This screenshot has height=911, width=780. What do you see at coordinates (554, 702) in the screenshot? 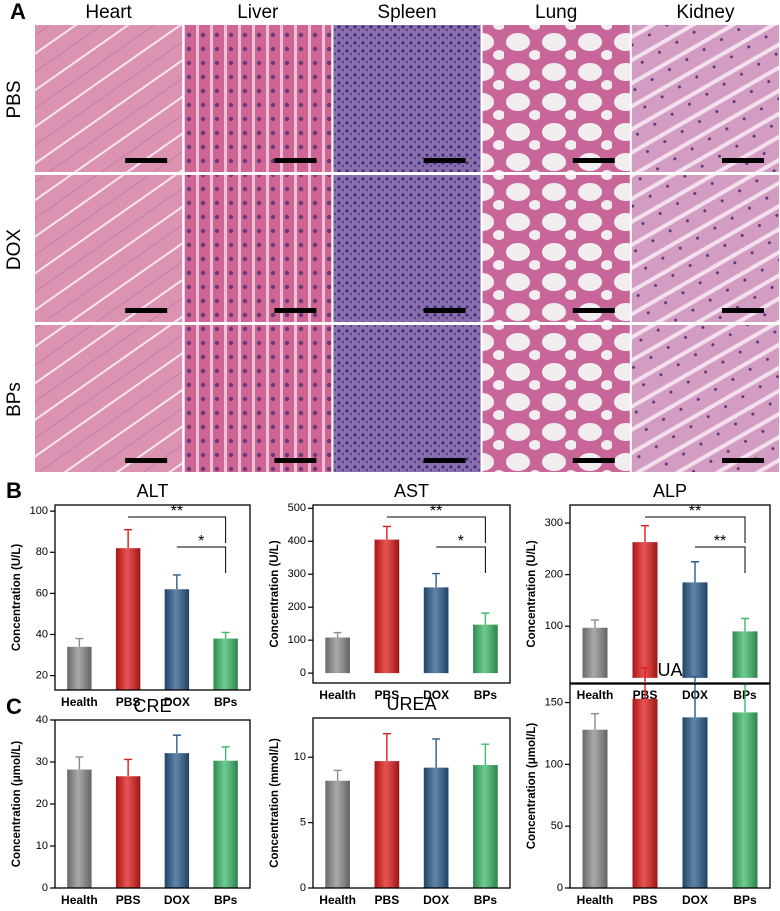
I see `y-tick-label: 150` at bounding box center [554, 702].